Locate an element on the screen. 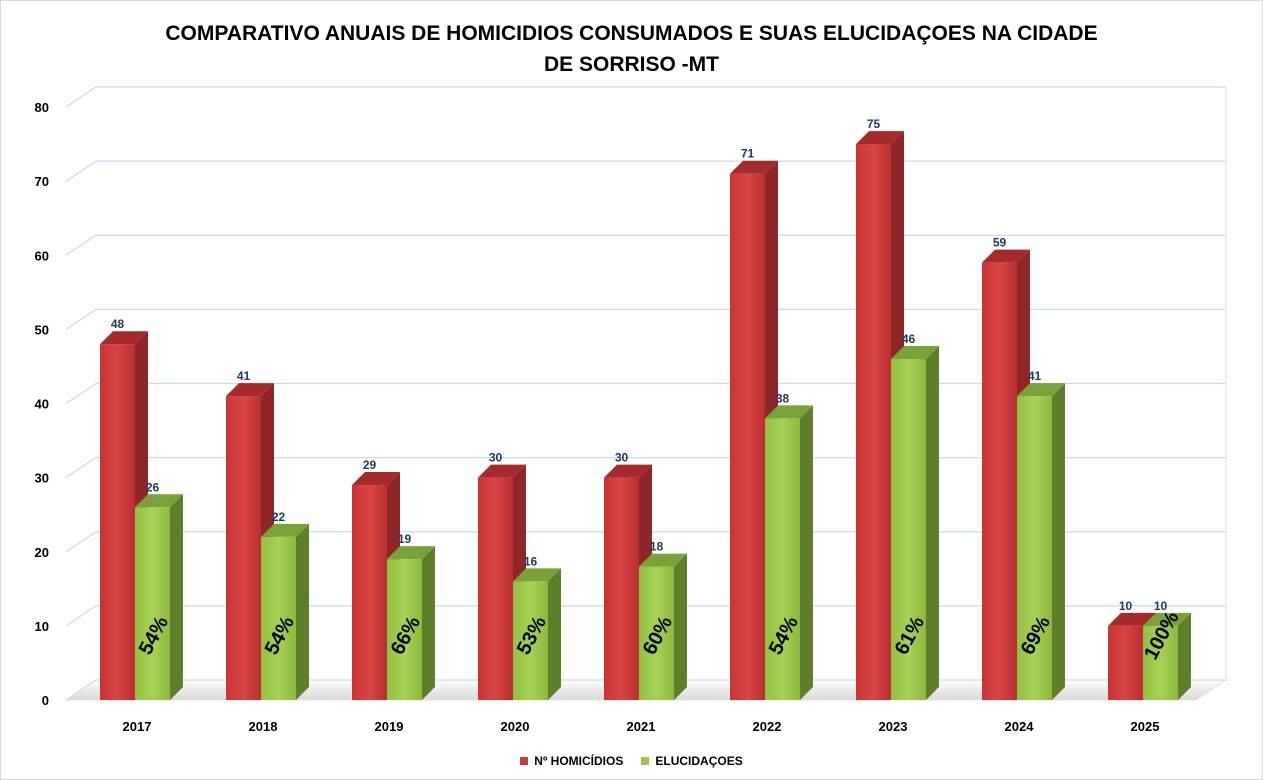  data-label-elucidacoes: 16 is located at coordinates (531, 561).